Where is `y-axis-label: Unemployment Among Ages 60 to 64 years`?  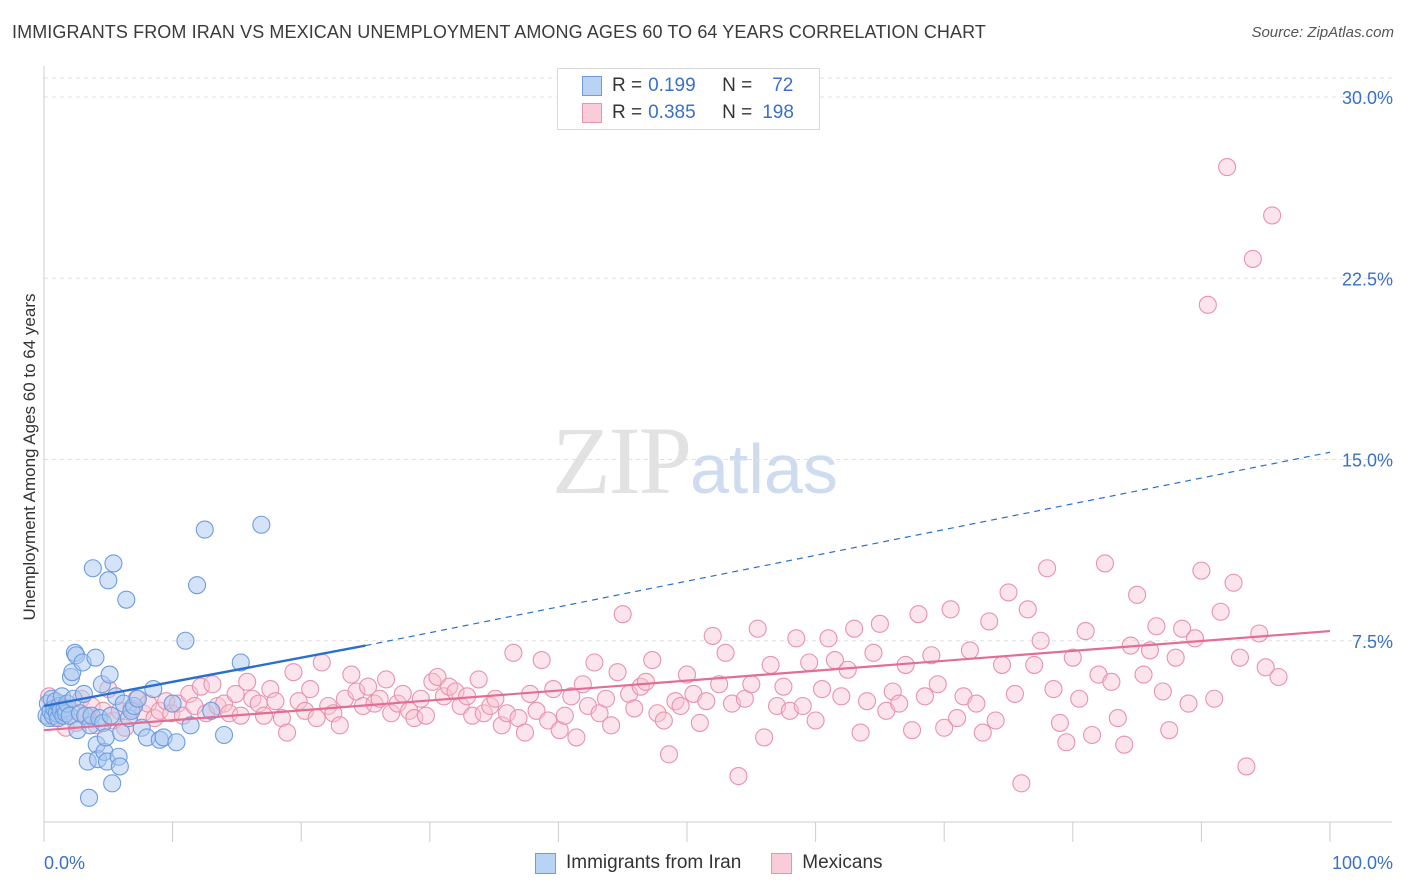
y-axis-label: Unemployment Among Ages 60 to 64 years is located at coordinates (29, 457).